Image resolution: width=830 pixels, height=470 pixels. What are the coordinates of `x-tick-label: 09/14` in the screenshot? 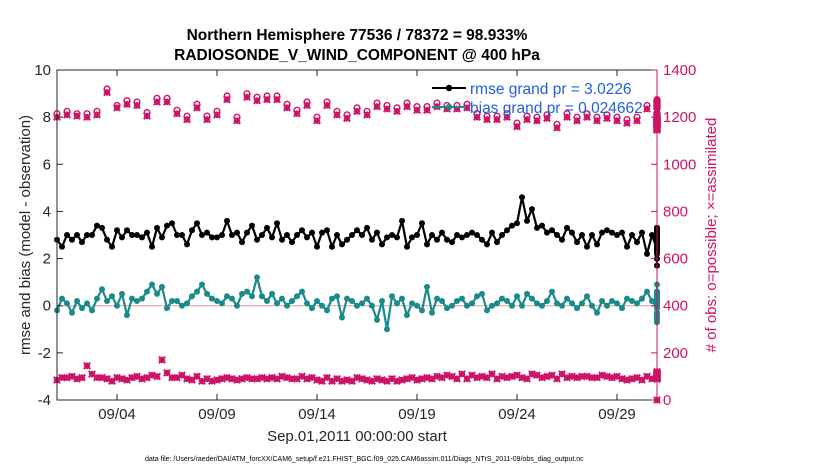 It's located at (317, 414).